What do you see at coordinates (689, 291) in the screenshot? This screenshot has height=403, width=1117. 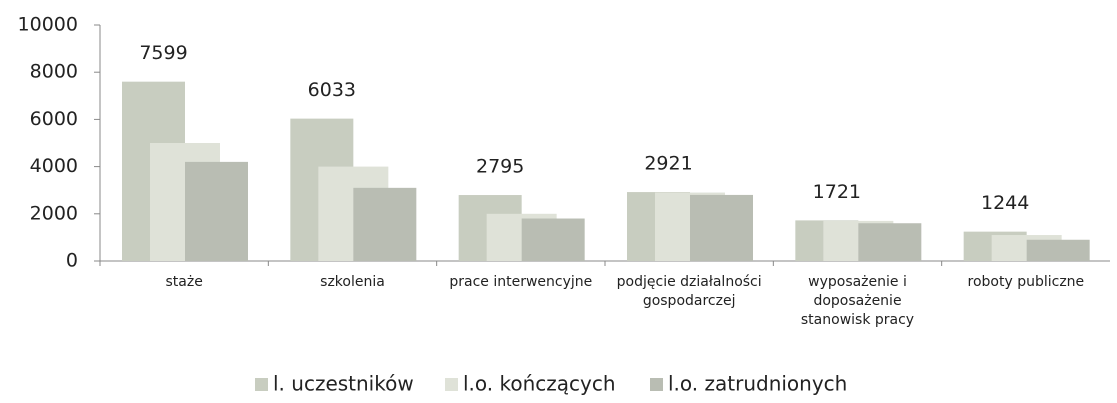 I see `x-tick-label: podjęcie działalności gospodarczej` at bounding box center [689, 291].